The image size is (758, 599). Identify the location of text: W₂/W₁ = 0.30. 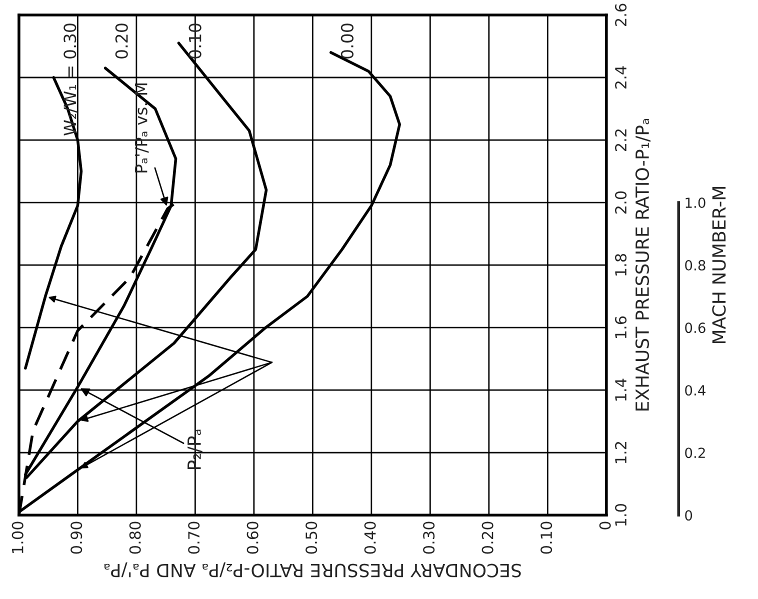
(71, 80).